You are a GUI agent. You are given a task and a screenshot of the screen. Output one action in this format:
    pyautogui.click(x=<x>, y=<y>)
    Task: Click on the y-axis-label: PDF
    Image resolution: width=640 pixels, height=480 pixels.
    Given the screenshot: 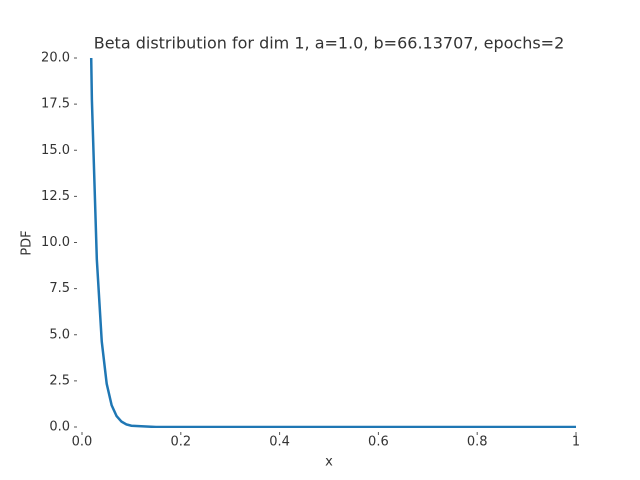 What is the action you would take?
    pyautogui.click(x=27, y=242)
    